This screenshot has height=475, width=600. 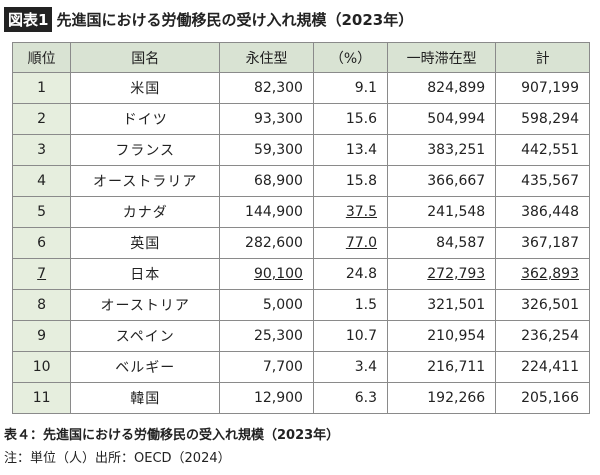 I want to click on table-cell: 224,411, so click(x=542, y=367).